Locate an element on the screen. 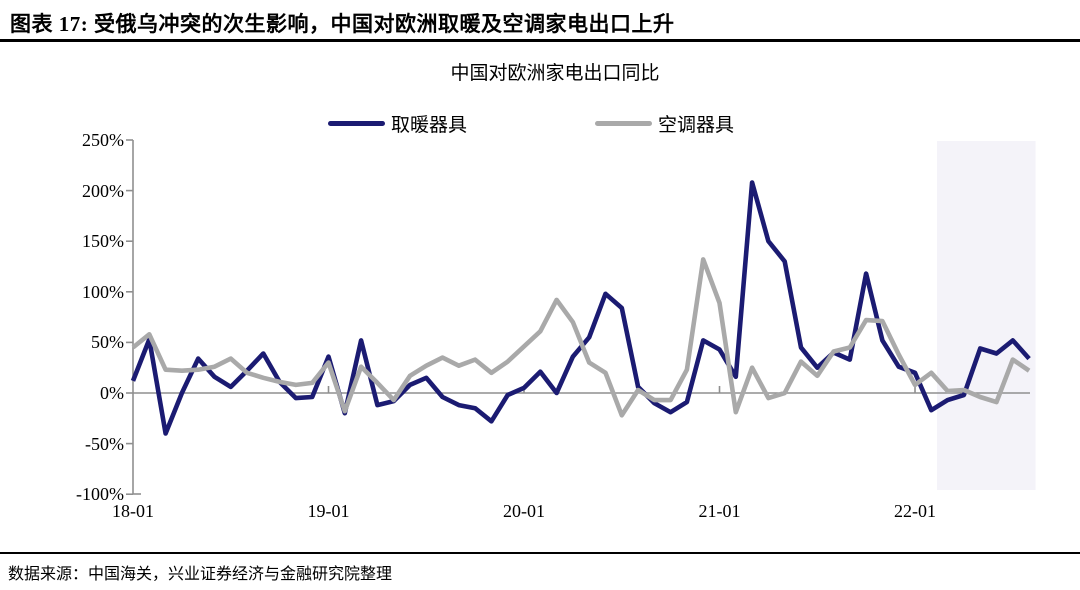  legend-item-ac: 空调器具 is located at coordinates (665, 123).